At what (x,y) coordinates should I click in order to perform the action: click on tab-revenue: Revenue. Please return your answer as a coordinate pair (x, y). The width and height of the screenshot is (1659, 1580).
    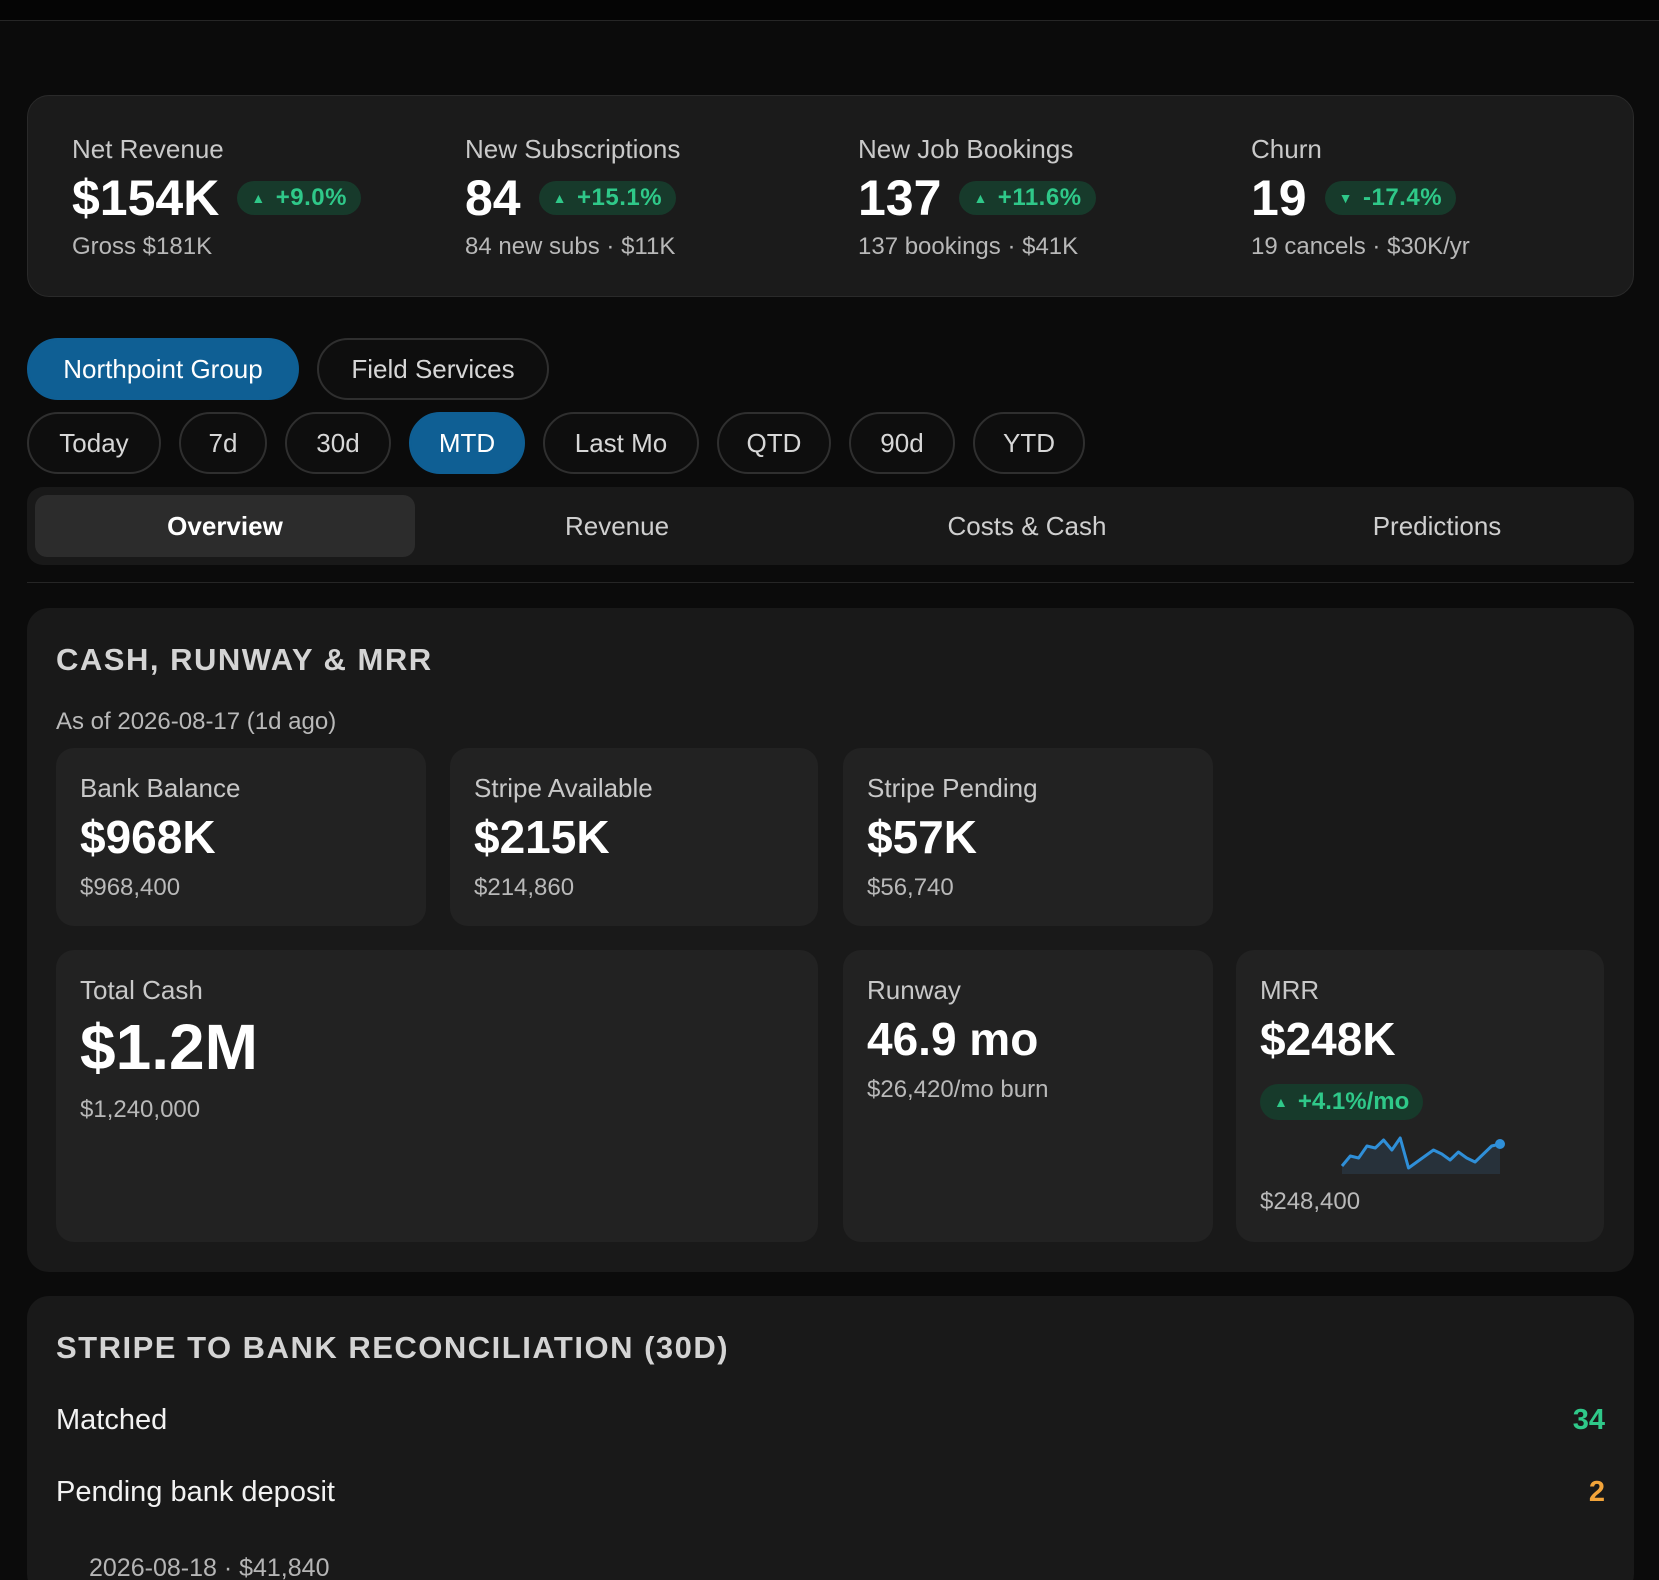
    Looking at the image, I should click on (617, 525).